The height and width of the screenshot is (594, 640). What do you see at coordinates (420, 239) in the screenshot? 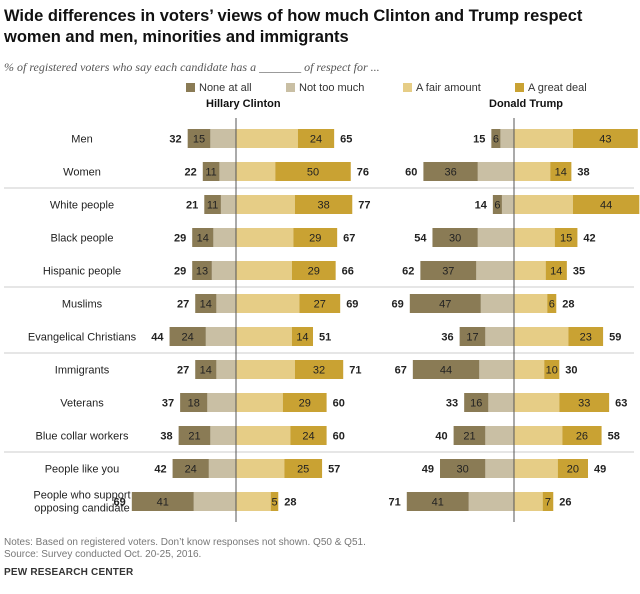
I see `data-label-negative-total: 54` at bounding box center [420, 239].